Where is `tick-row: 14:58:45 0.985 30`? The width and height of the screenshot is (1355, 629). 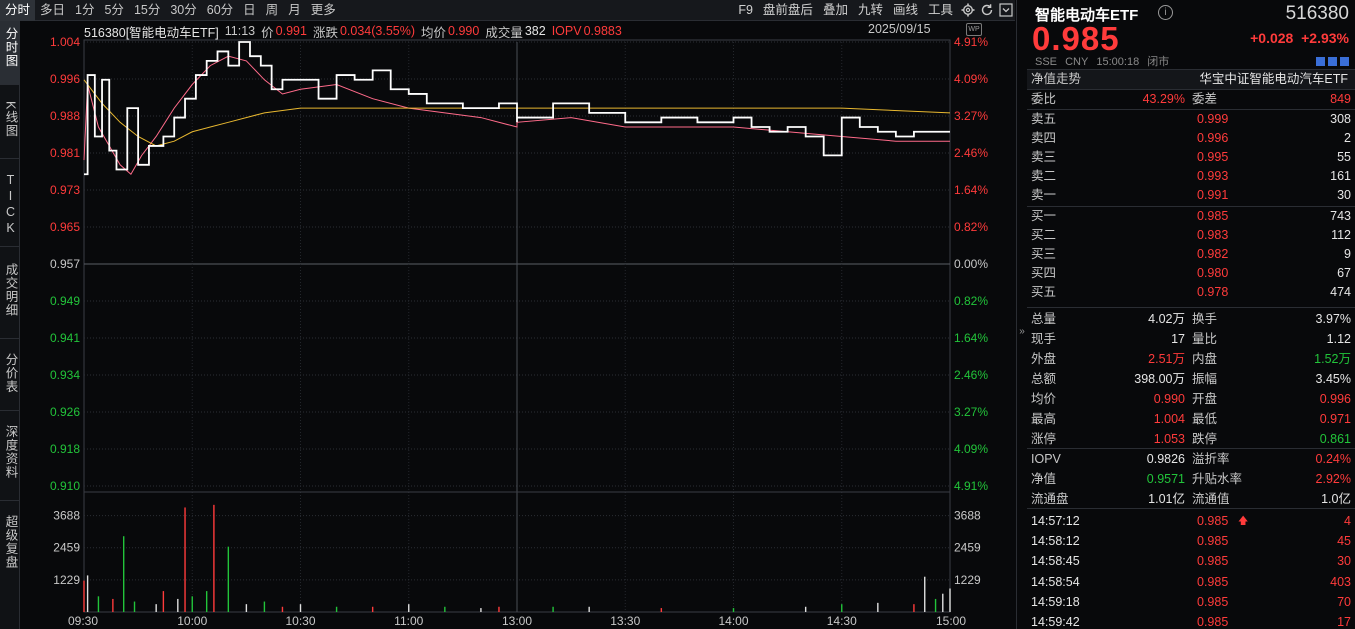 tick-row: 14:58:45 0.985 30 is located at coordinates (1192, 561).